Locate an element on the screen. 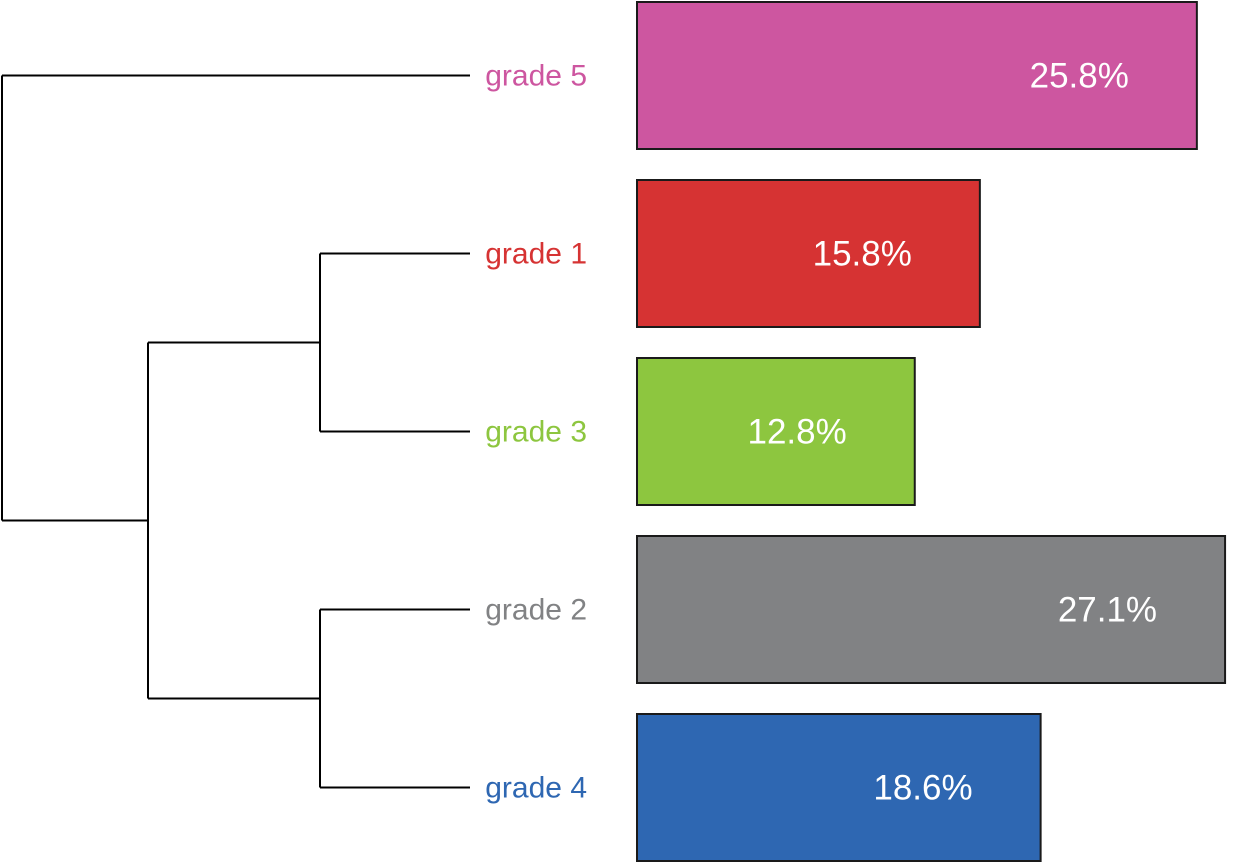  leaf-label-grade-5: grade 5 is located at coordinates (536, 76).